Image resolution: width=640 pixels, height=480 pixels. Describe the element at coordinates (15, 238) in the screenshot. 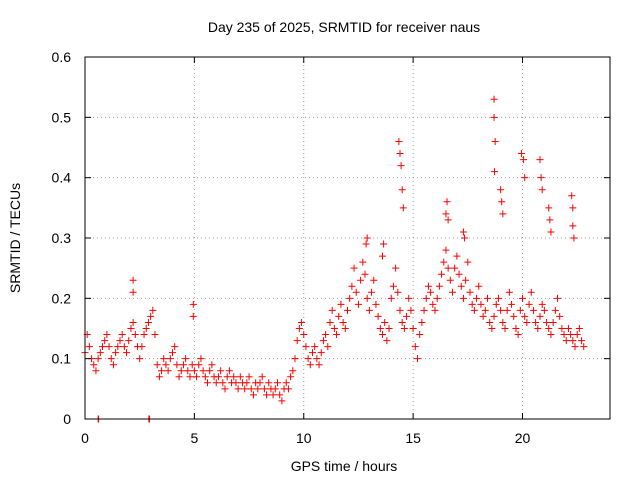

I see `y-axis-title: SRMTID / TECUs` at that location.